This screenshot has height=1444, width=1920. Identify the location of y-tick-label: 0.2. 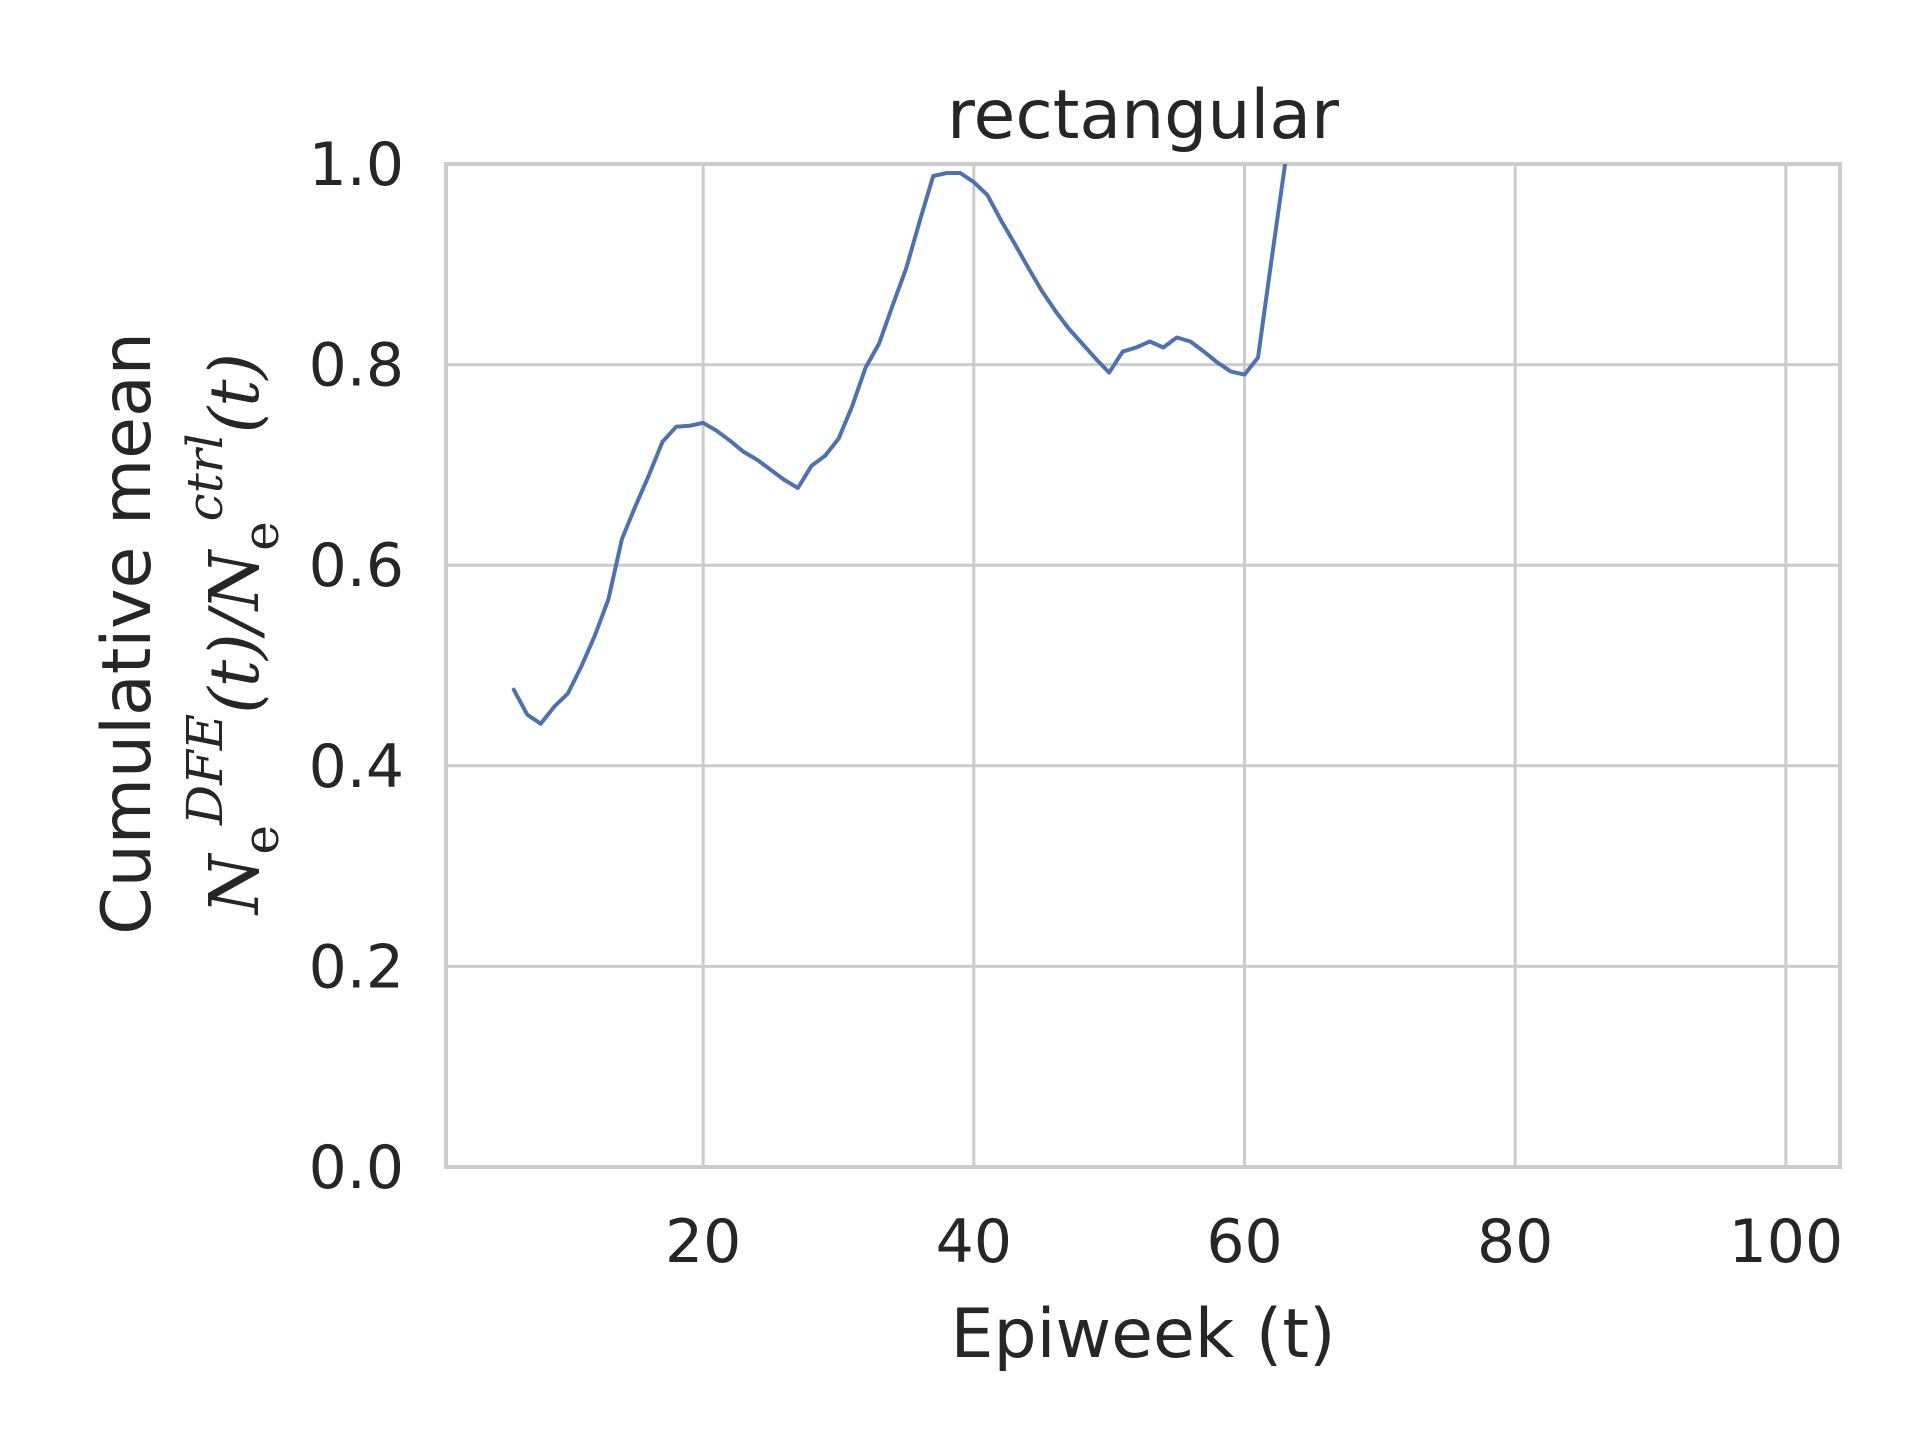
(356, 967).